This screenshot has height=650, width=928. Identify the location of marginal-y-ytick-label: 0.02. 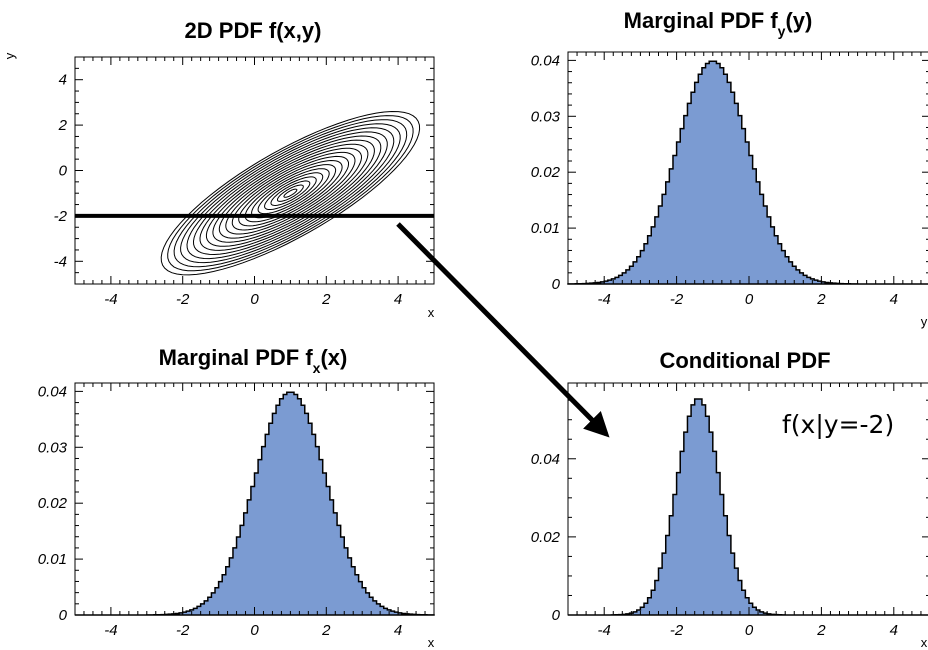
(546, 172).